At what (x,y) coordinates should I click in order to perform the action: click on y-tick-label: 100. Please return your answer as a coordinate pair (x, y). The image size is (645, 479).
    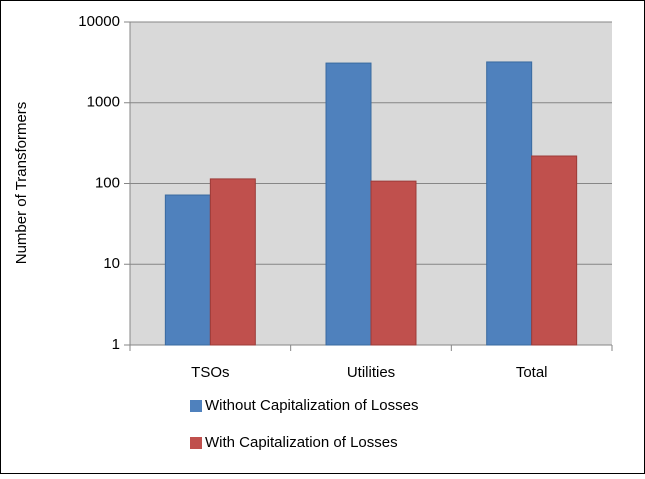
    Looking at the image, I should click on (107, 182).